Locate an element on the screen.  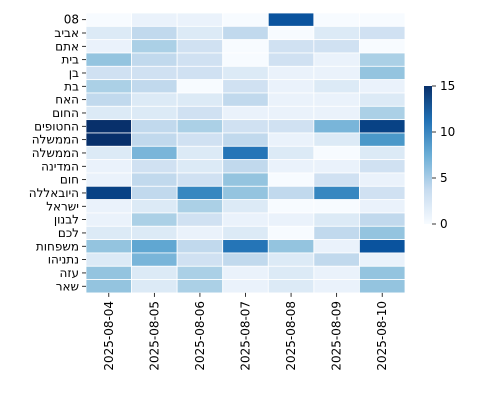
y-tick-label: לבנון is located at coordinates (66, 220).